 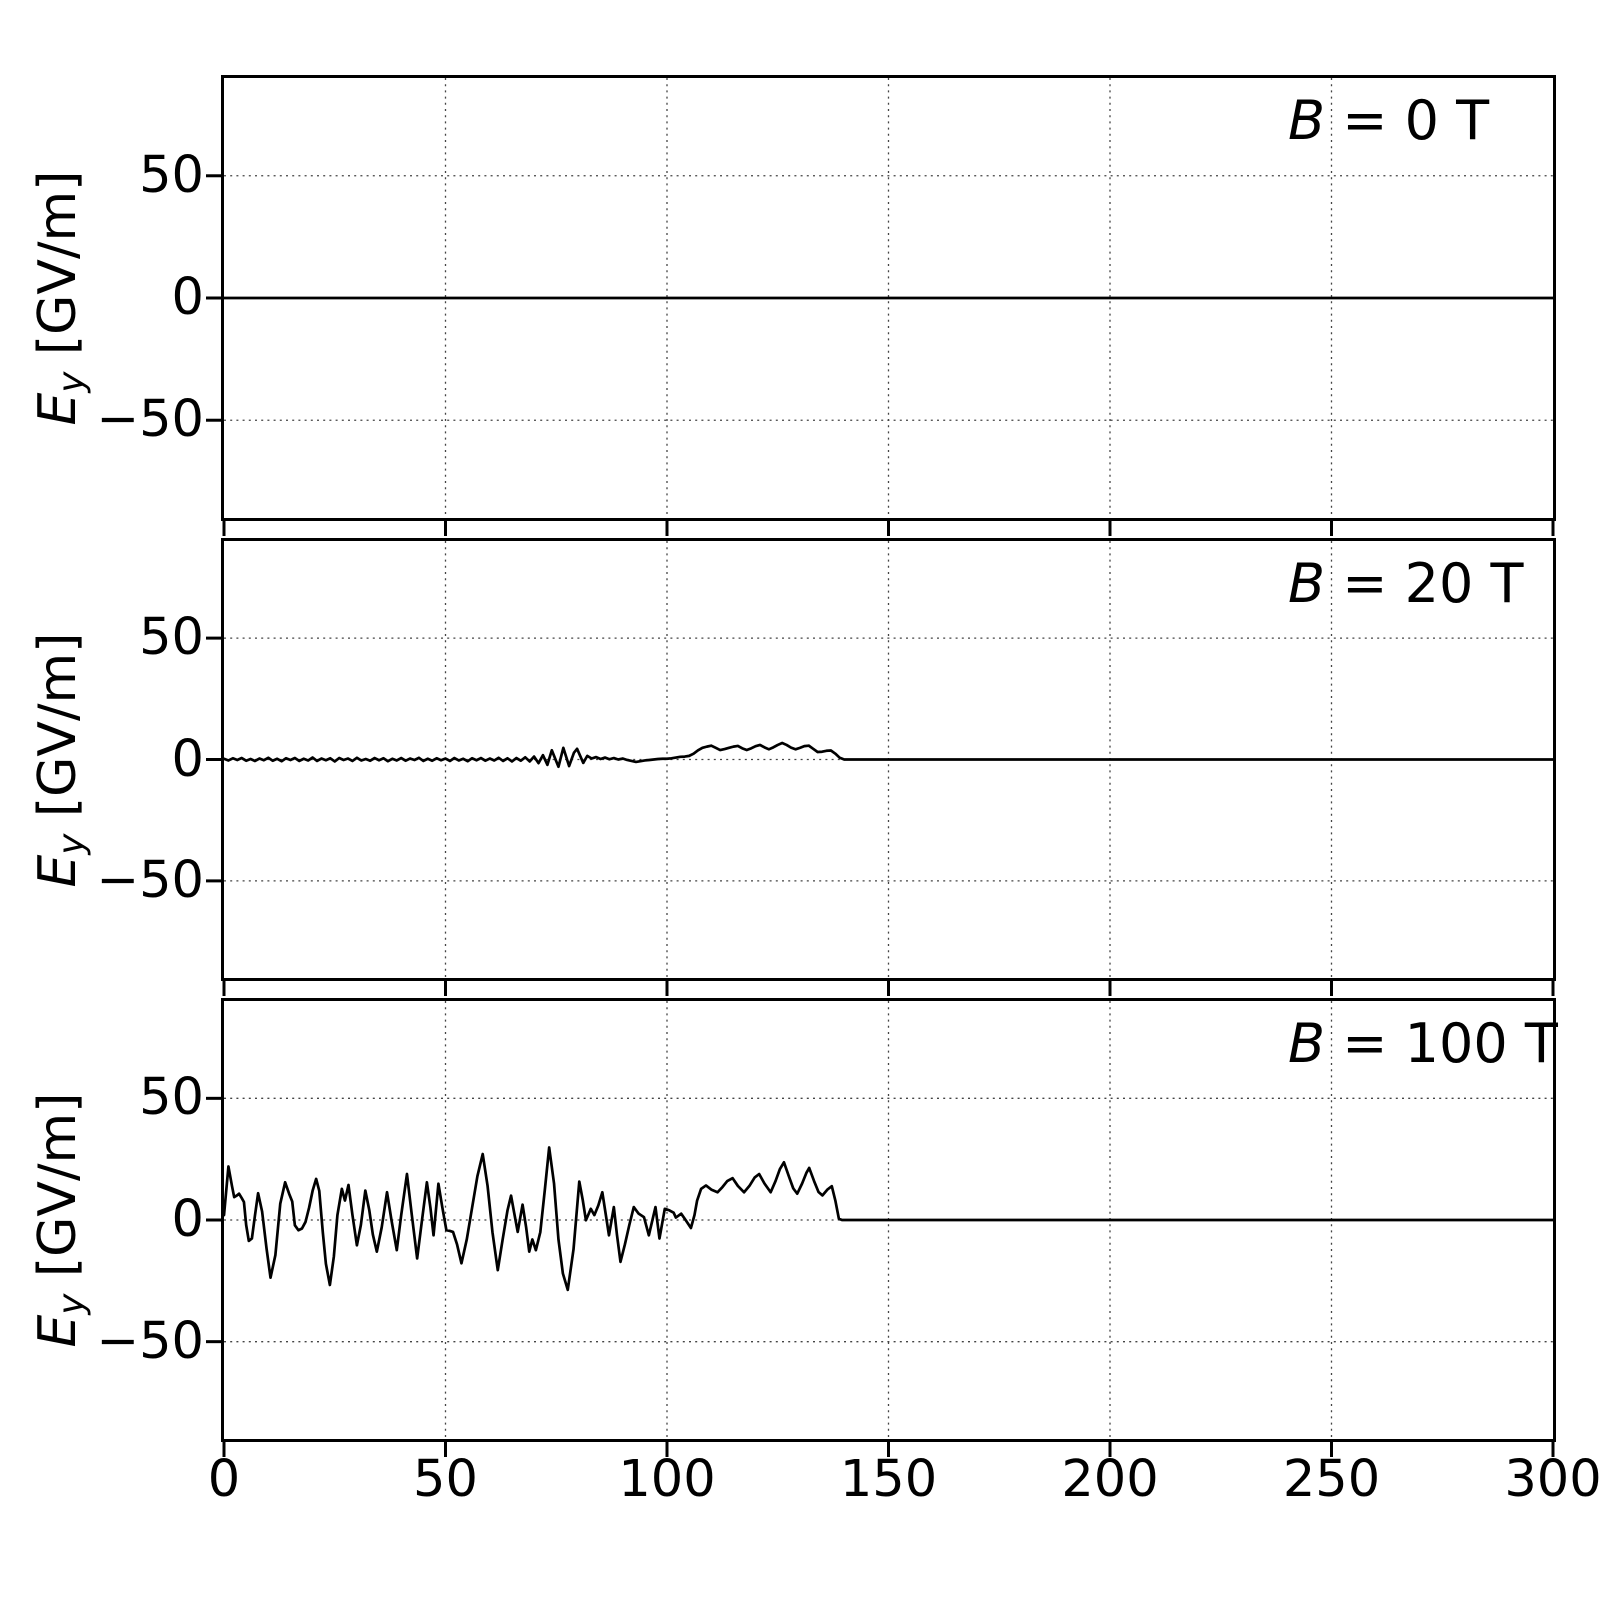 I want to click on annotation-b0-var: B, so click(x=1307, y=120).